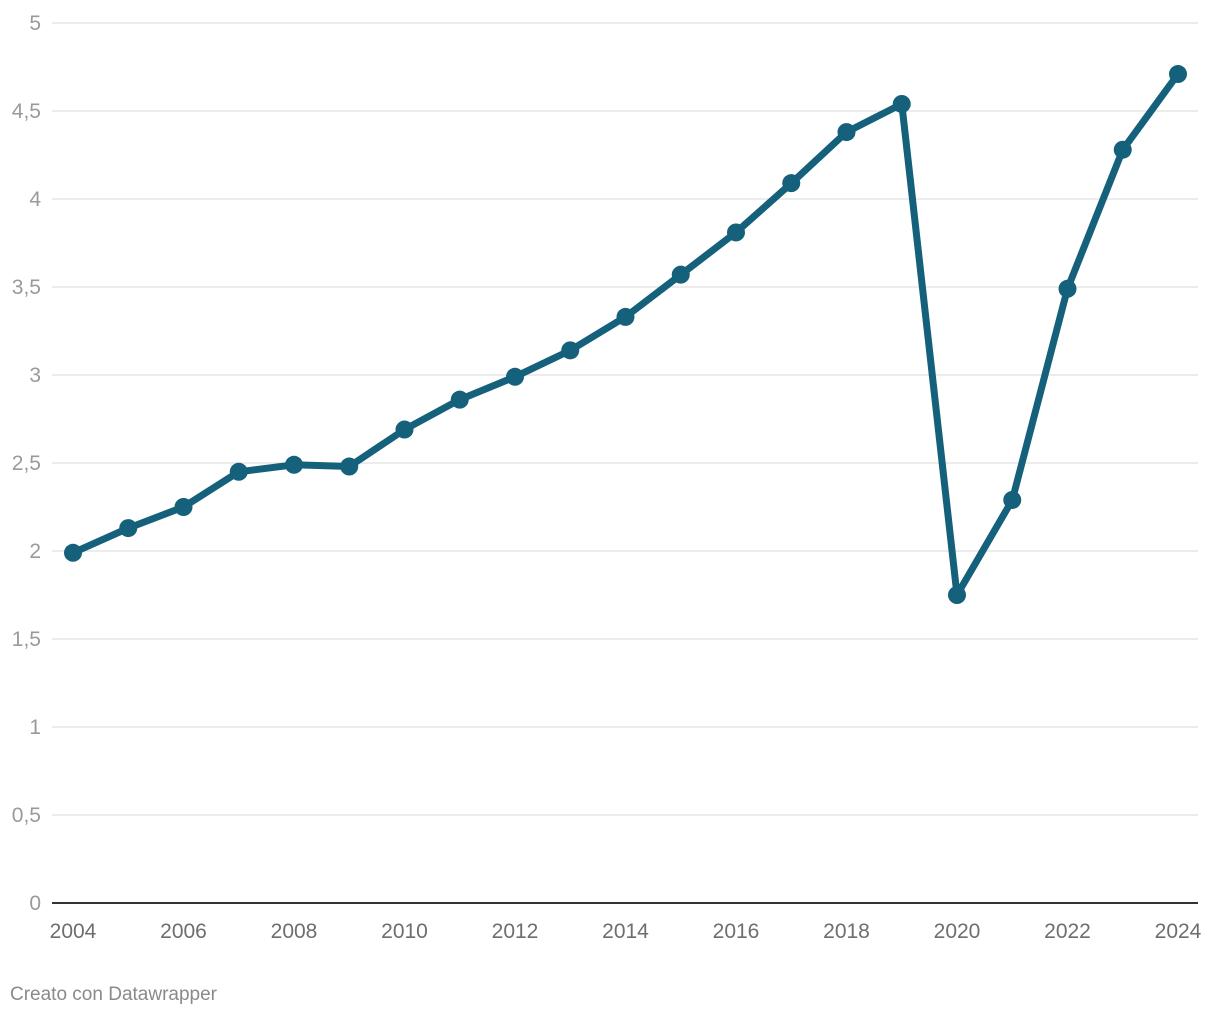 The height and width of the screenshot is (1020, 1220). Describe the element at coordinates (35, 551) in the screenshot. I see `y-tick-label: 2` at that location.